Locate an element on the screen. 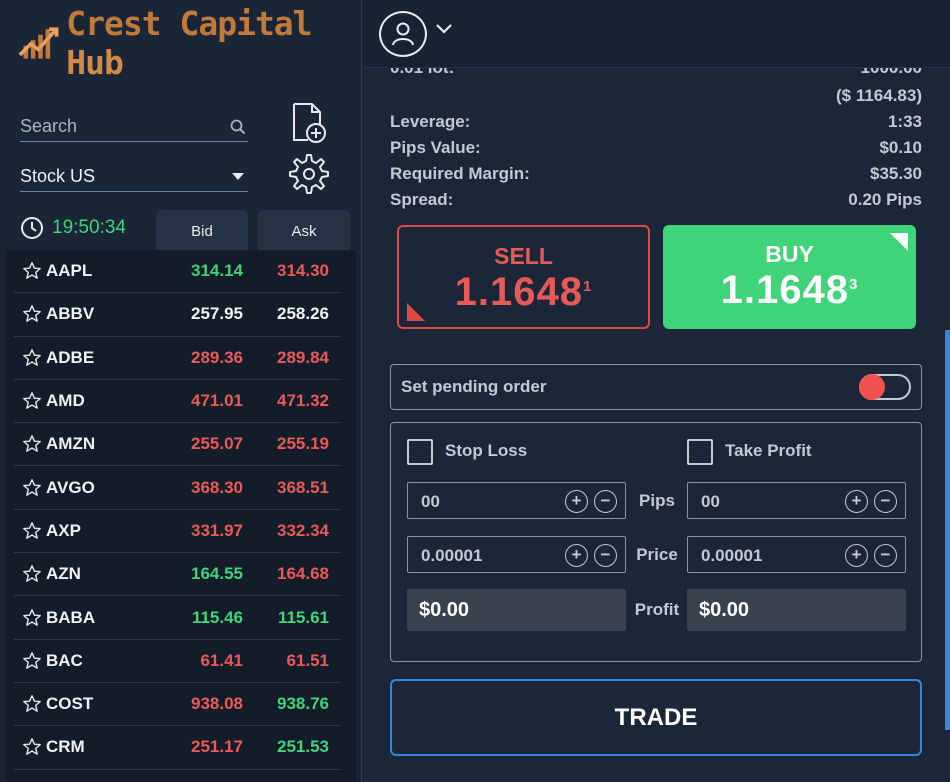 This screenshot has height=782, width=950. quote-ask: 255.19 is located at coordinates (303, 444).